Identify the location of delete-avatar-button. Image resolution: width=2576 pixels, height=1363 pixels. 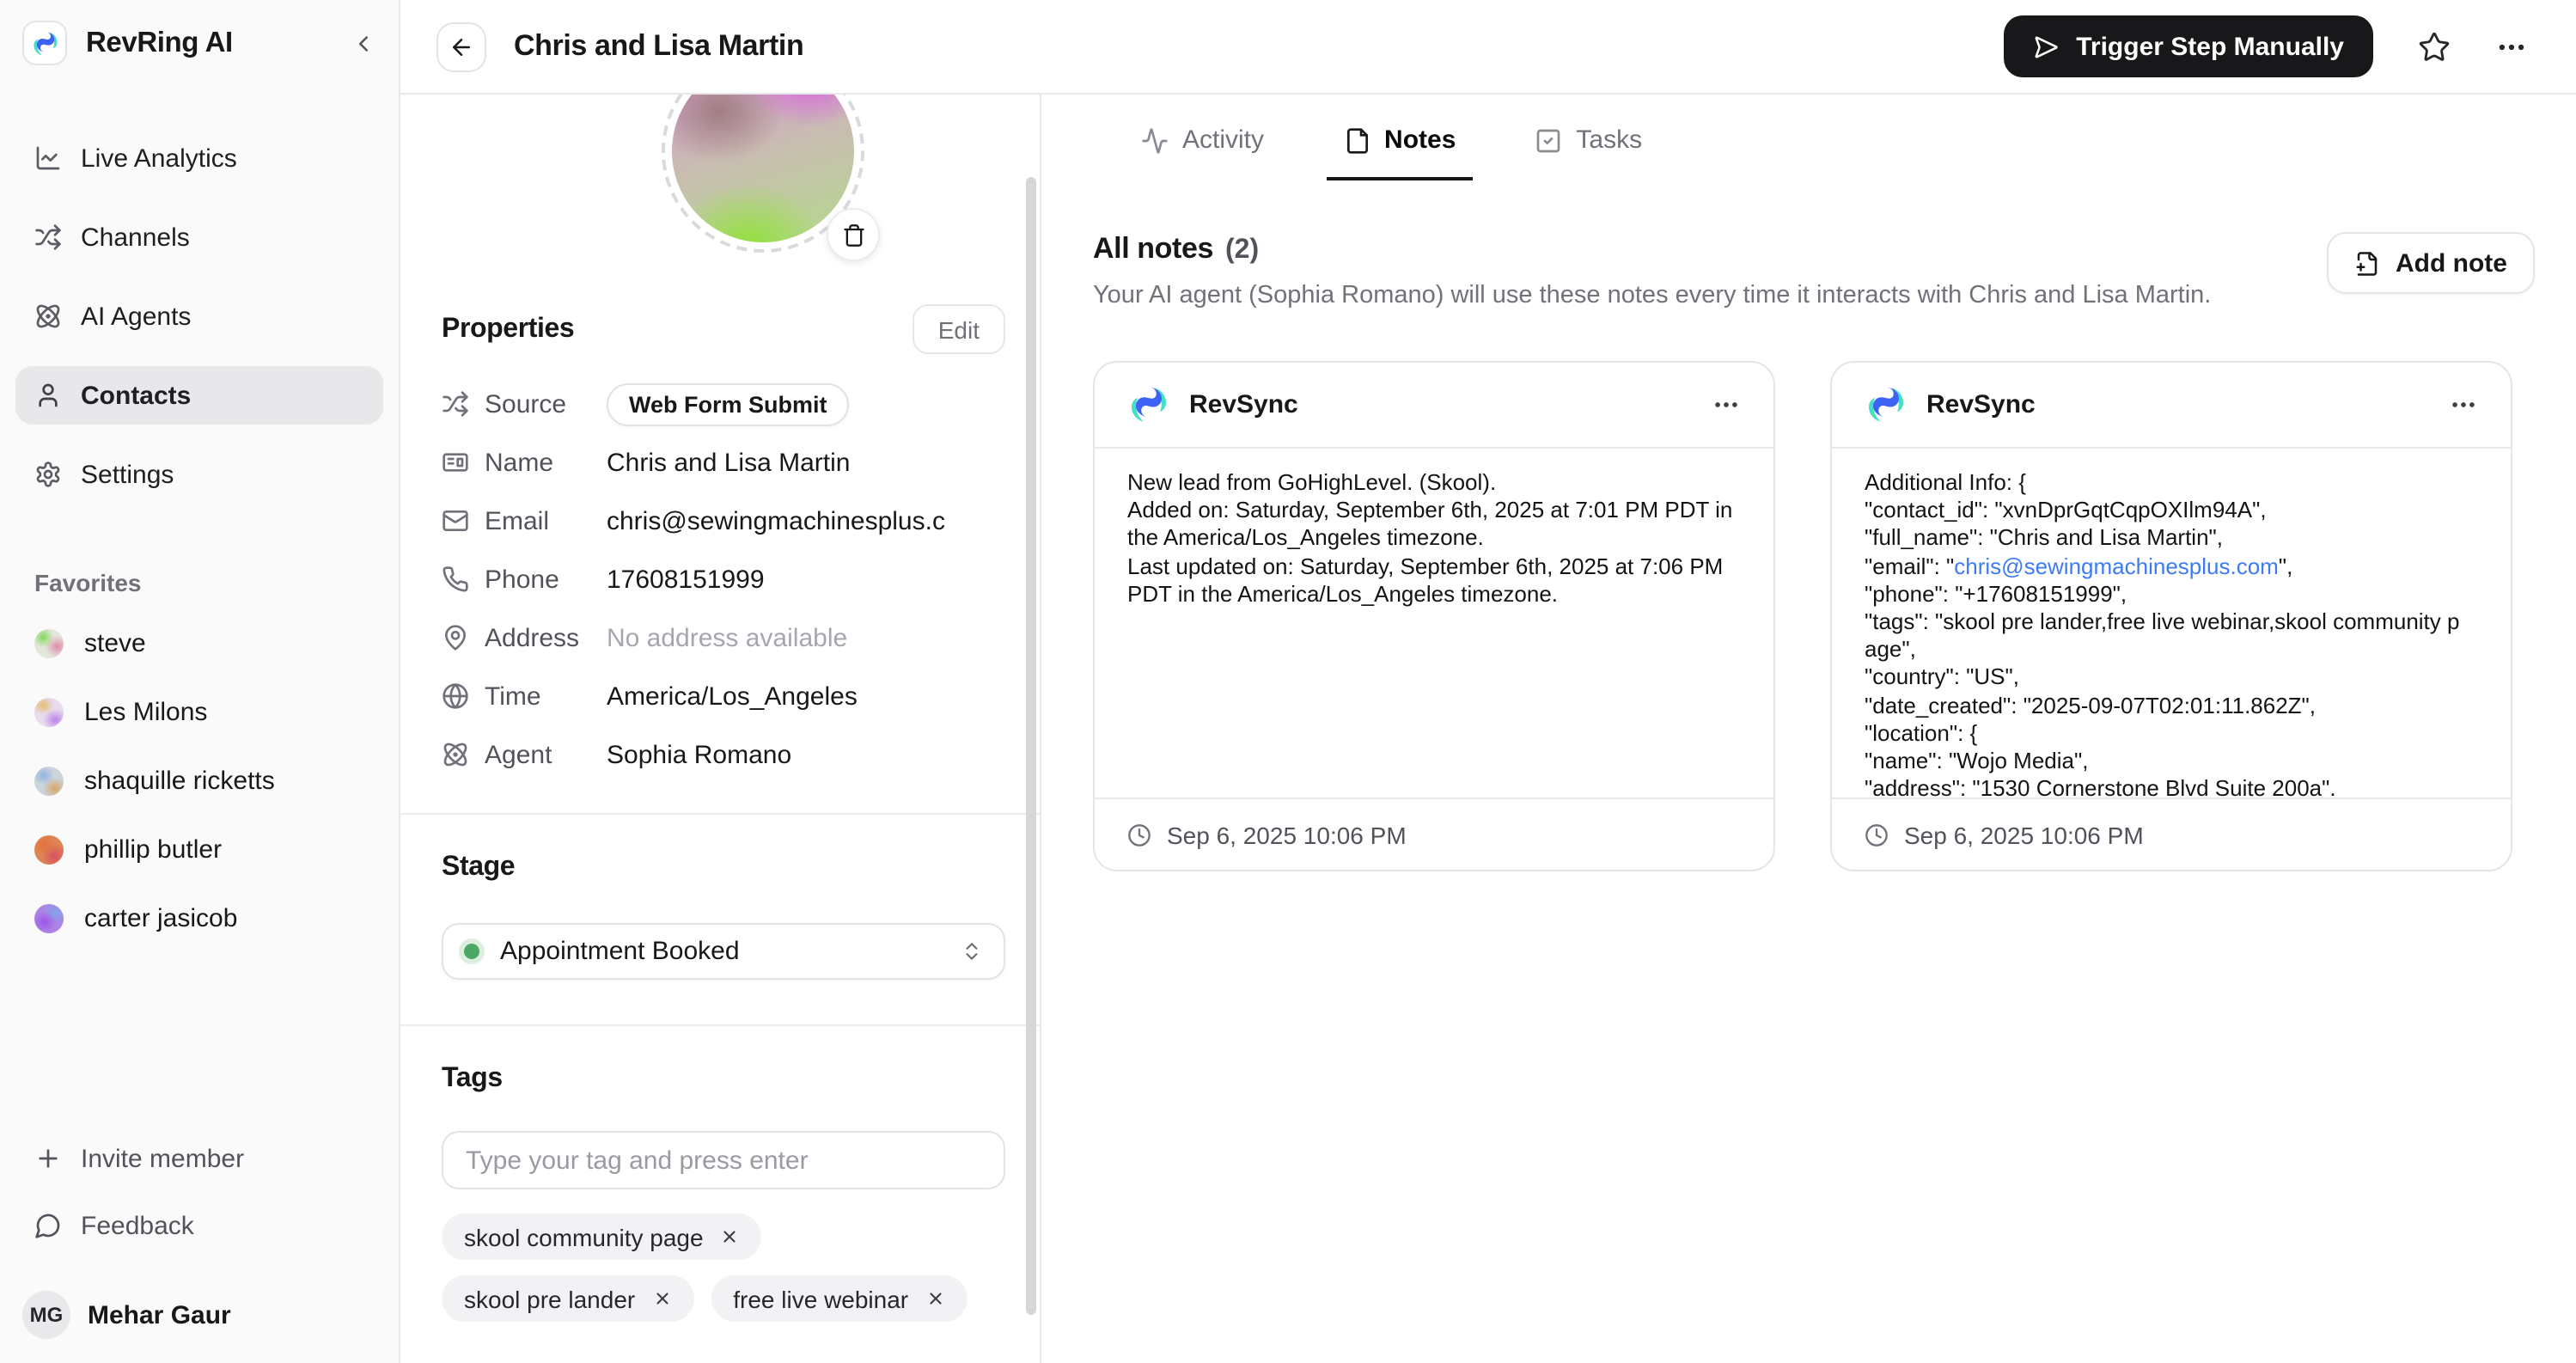
(853, 234).